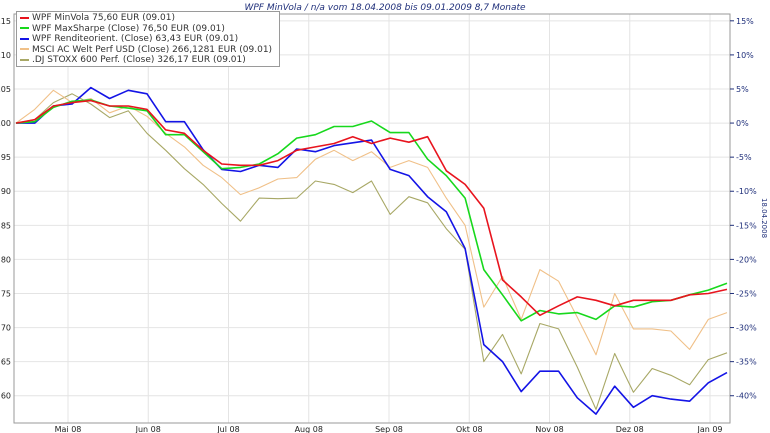 The image size is (770, 433). What do you see at coordinates (764, 218) in the screenshot?
I see `right-axis-label: 18.04.2008` at bounding box center [764, 218].